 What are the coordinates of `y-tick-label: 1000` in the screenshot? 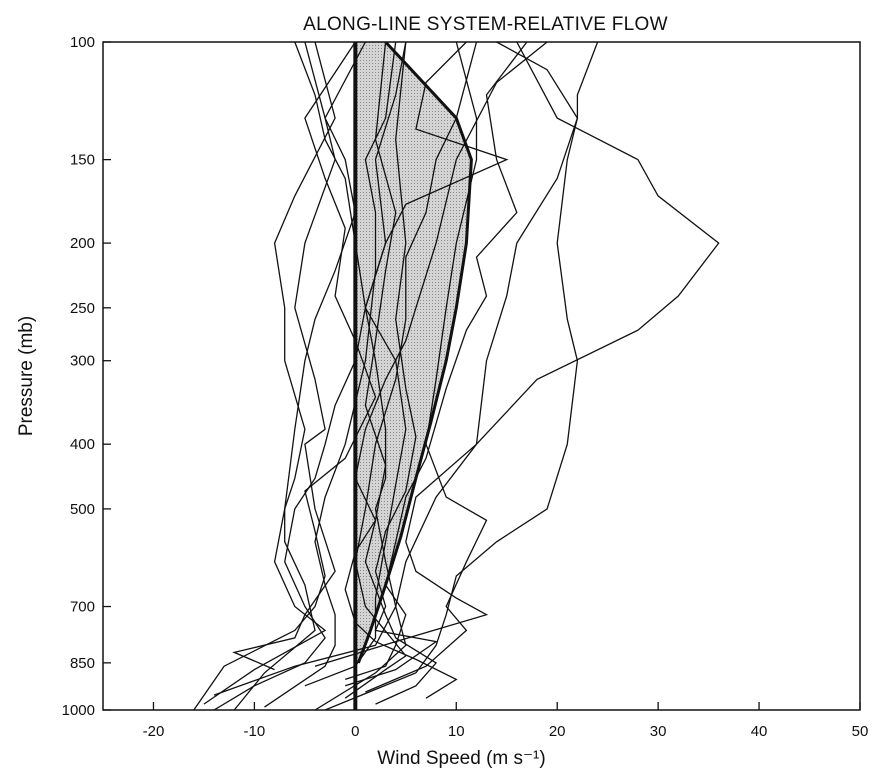 It's located at (78, 710).